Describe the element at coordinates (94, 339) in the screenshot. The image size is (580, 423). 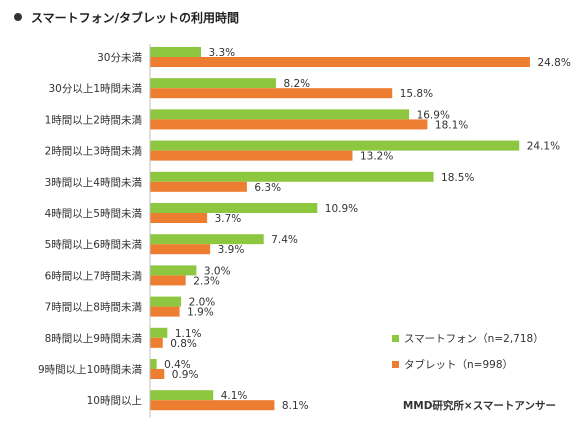
I see `category-label: 8時間以上9時間未満` at that location.